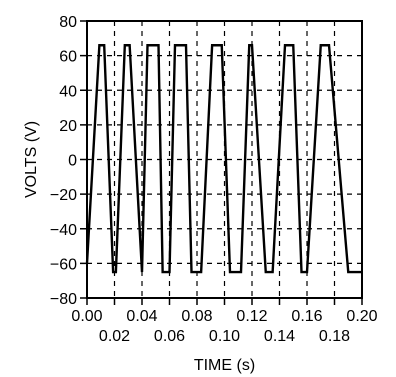 The height and width of the screenshot is (377, 396). I want to click on x-tick-label-lower: 0.14, so click(279, 336).